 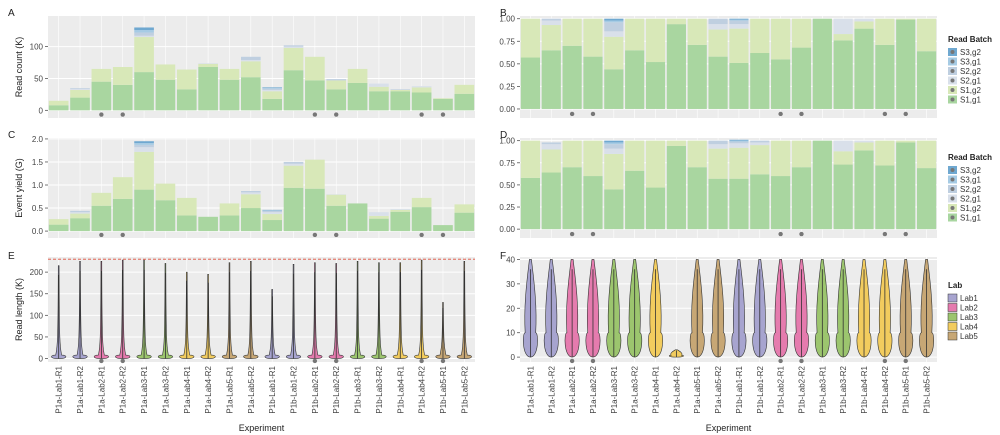 I want to click on y-tick-label-E: 200, so click(x=37, y=272).